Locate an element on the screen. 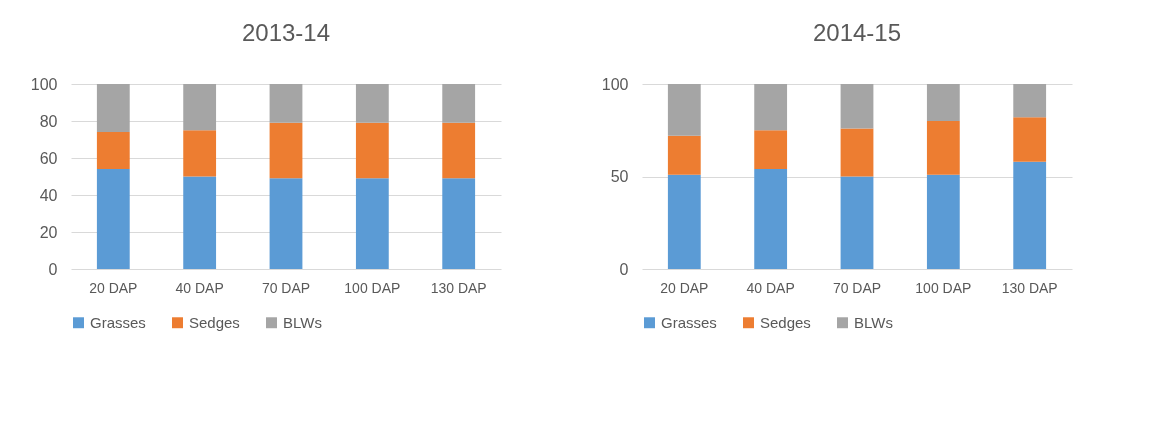  y-tick-label: 20 is located at coordinates (48, 232).